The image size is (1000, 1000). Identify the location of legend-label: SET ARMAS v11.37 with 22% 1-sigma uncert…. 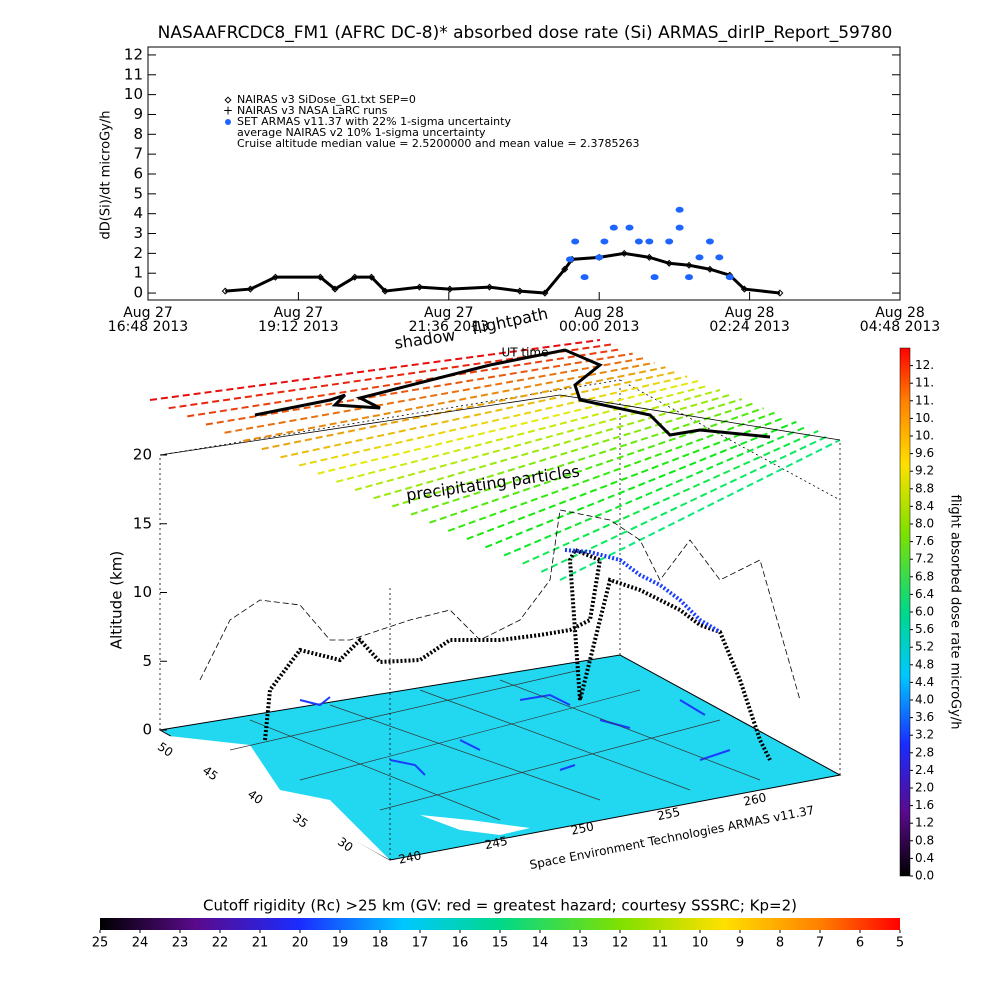
(374, 121).